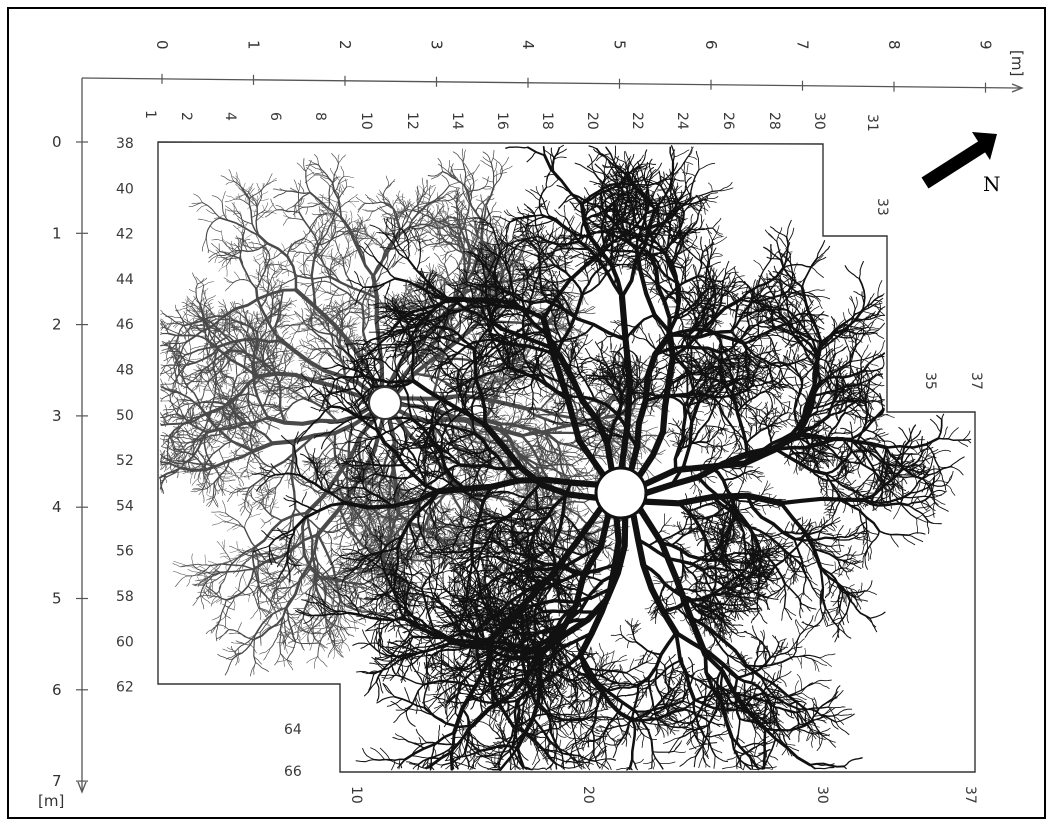 The width and height of the screenshot is (1055, 828). What do you see at coordinates (682, 121) in the screenshot?
I see `top-grid-number: 24` at bounding box center [682, 121].